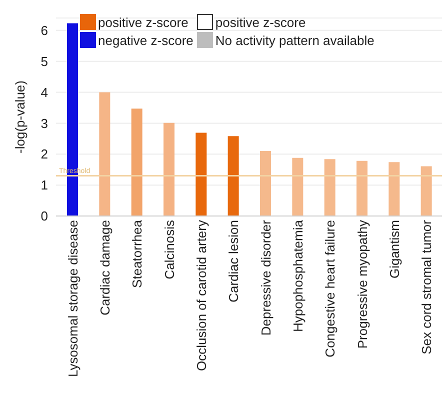 The image size is (448, 402). I want to click on y-tick-label: 3, so click(44, 123).